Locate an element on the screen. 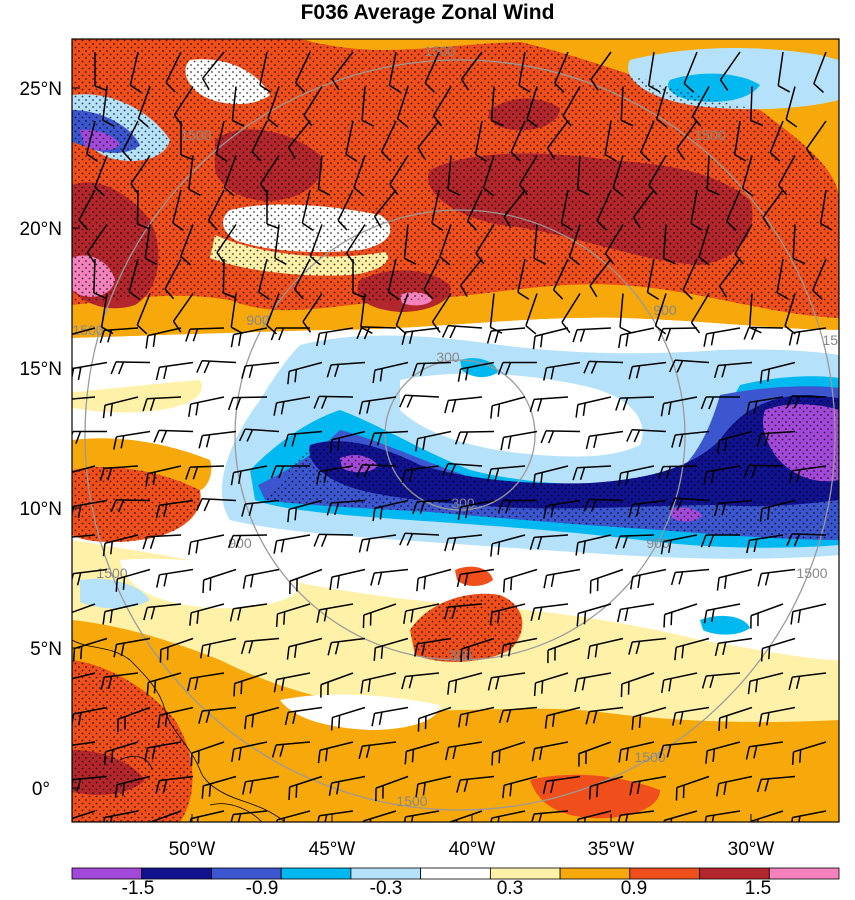 Image resolution: width=855 pixels, height=900 pixels. colorbar-label-4: 0.3 is located at coordinates (510, 888).